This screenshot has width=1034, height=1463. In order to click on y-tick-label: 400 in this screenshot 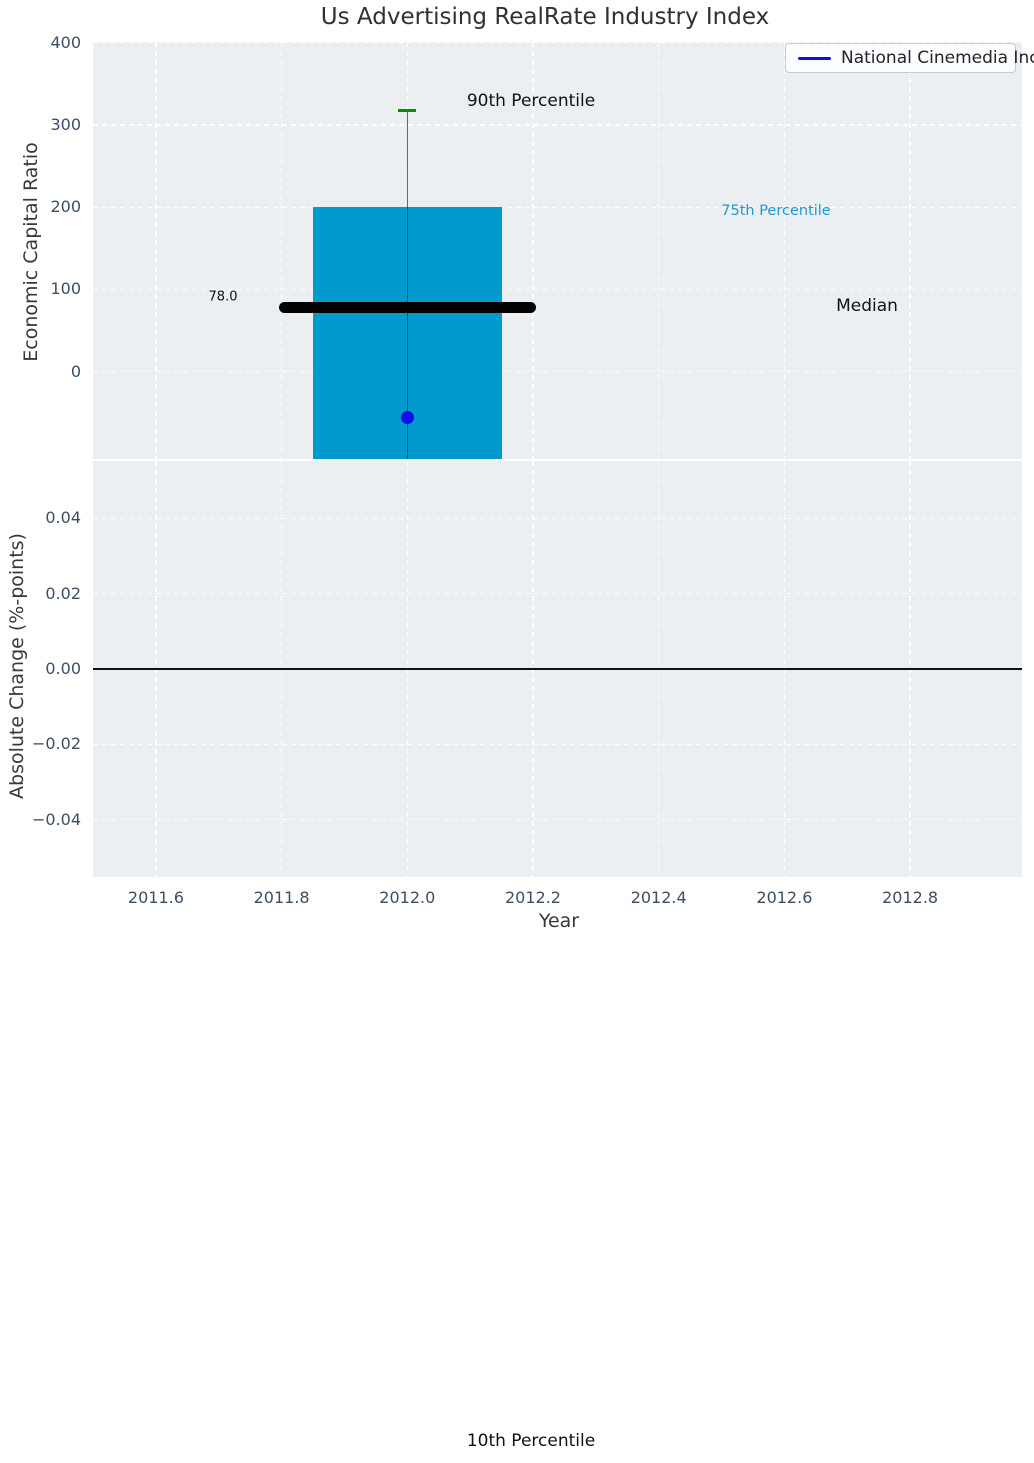, I will do `click(65, 42)`.